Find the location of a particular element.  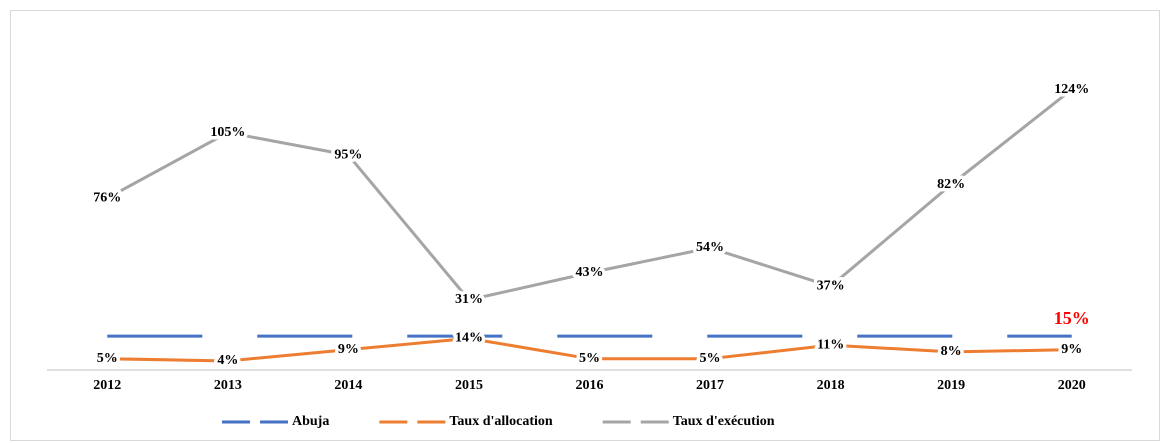

data-label: 31% is located at coordinates (469, 299).